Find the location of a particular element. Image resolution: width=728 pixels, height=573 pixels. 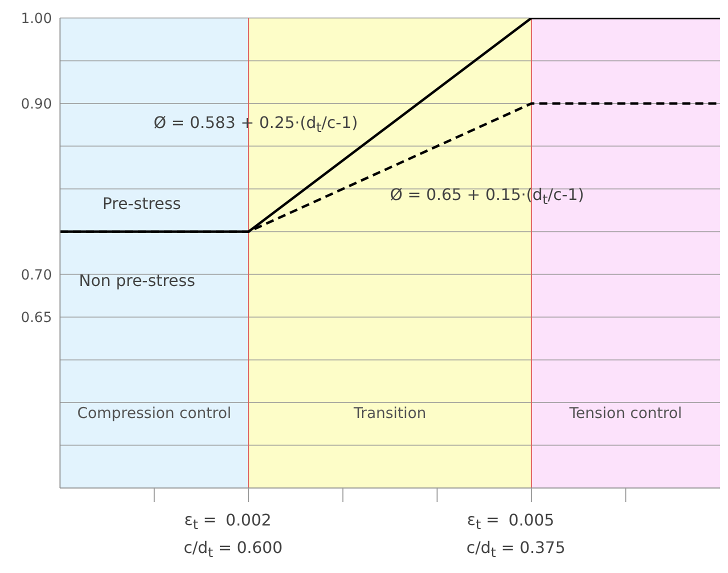

band-label: Tension control is located at coordinates (625, 413).